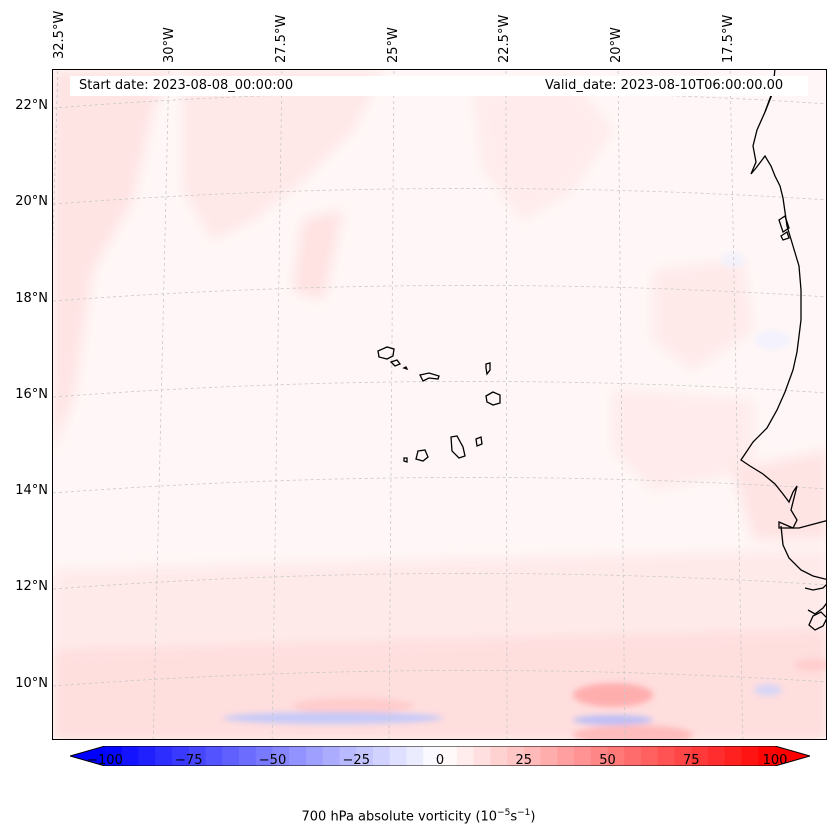  I want to click on island-maio, so click(479, 441).